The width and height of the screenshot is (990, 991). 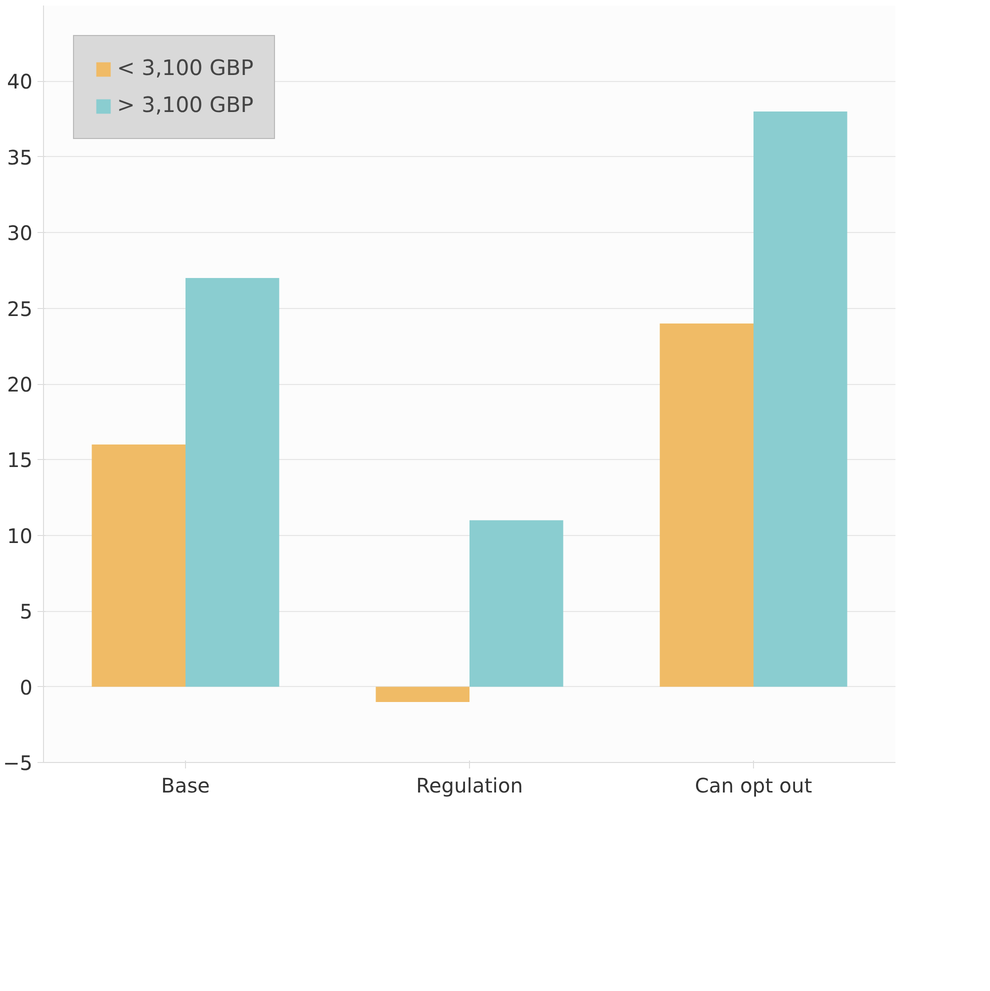 I want to click on x-tick-label: Can opt out, so click(x=753, y=786).